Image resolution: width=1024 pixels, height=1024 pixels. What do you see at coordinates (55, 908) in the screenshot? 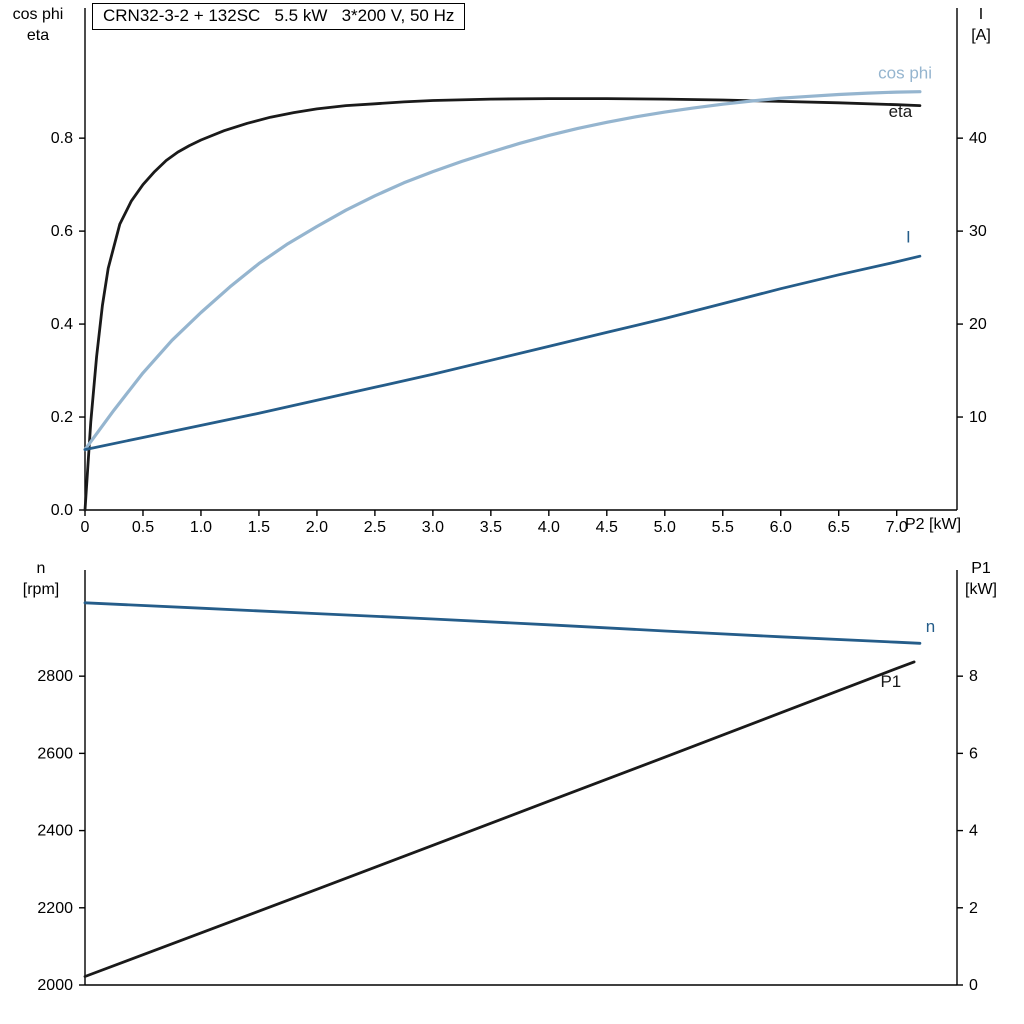
I see `y-tick-label-left: 2200` at bounding box center [55, 908].